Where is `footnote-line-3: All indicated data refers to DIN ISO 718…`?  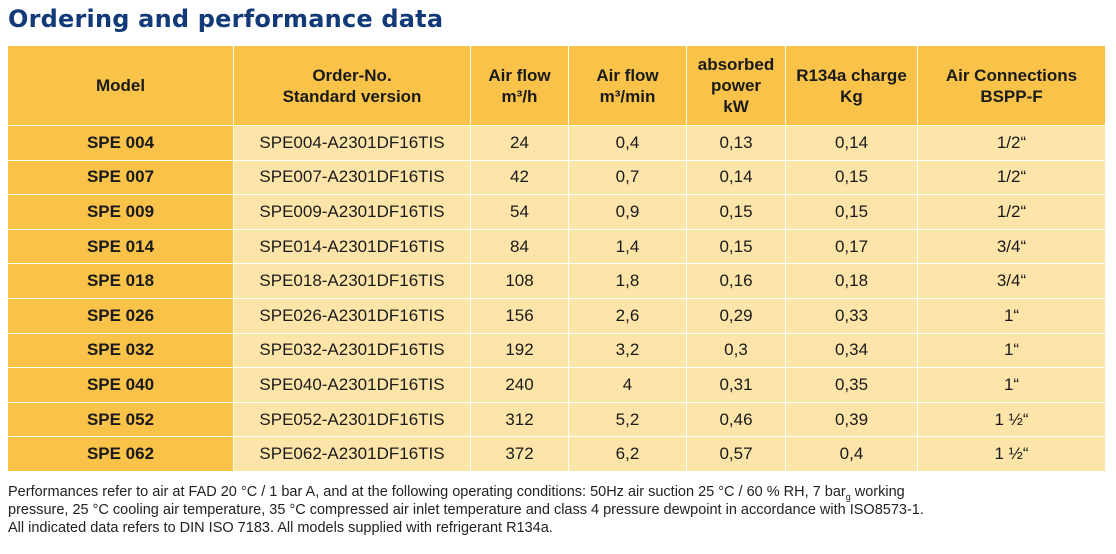
footnote-line-3: All indicated data refers to DIN ISO 718… is located at coordinates (280, 528).